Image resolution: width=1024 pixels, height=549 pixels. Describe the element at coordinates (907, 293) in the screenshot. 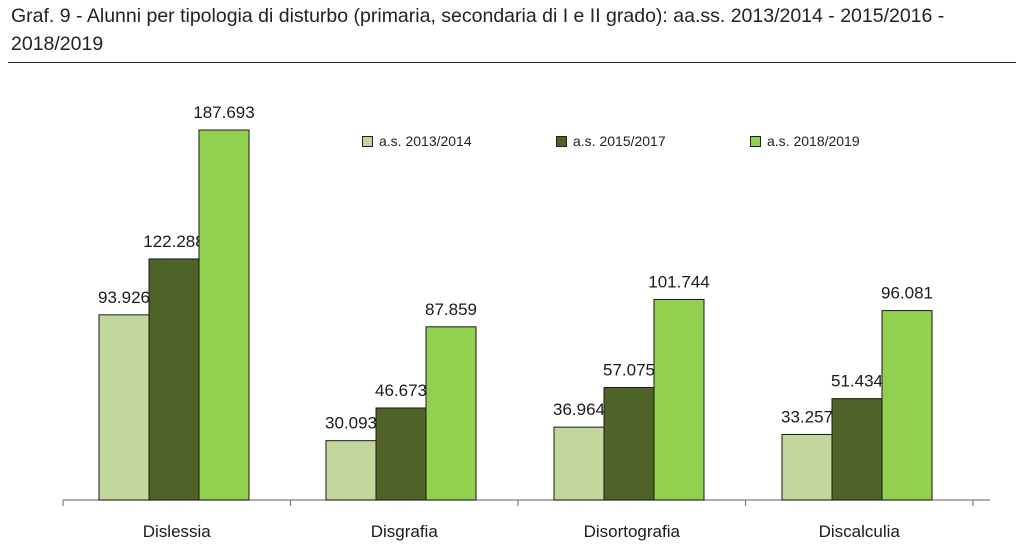

I see `data-label: 96.081` at that location.